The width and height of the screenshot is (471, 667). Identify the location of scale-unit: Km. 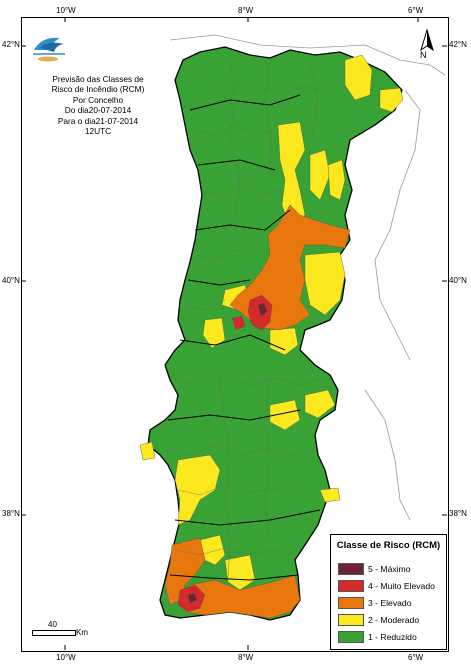
(82, 632).